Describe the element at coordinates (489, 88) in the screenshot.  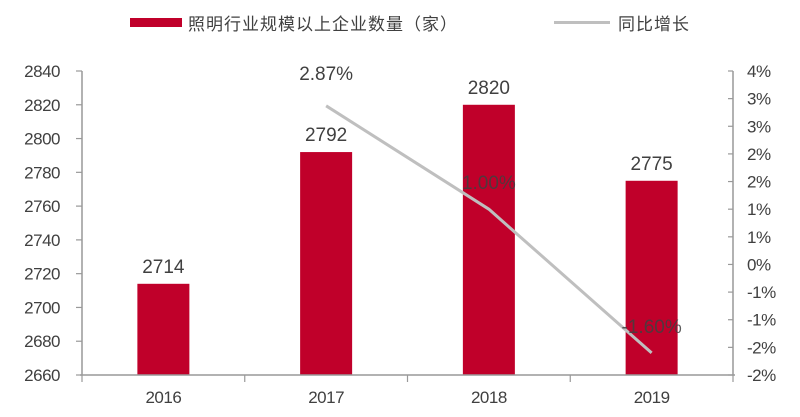
I see `bar-value-label: 2820` at that location.